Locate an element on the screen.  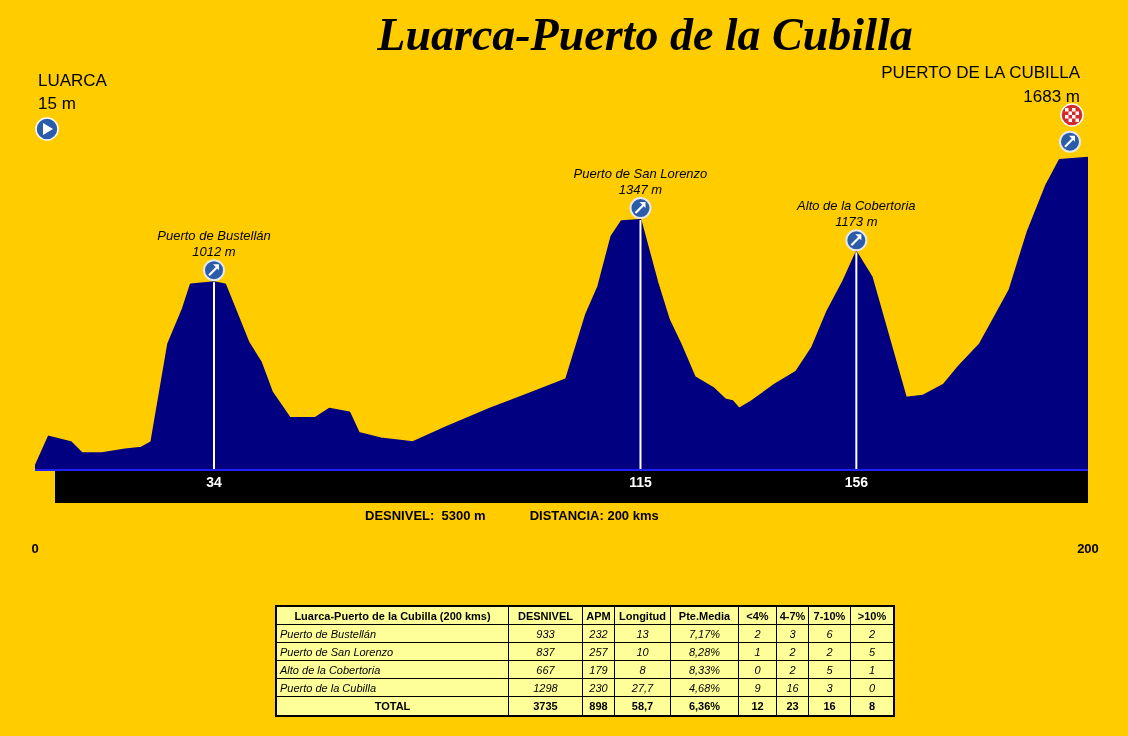
text: 15 m is located at coordinates (57, 103).